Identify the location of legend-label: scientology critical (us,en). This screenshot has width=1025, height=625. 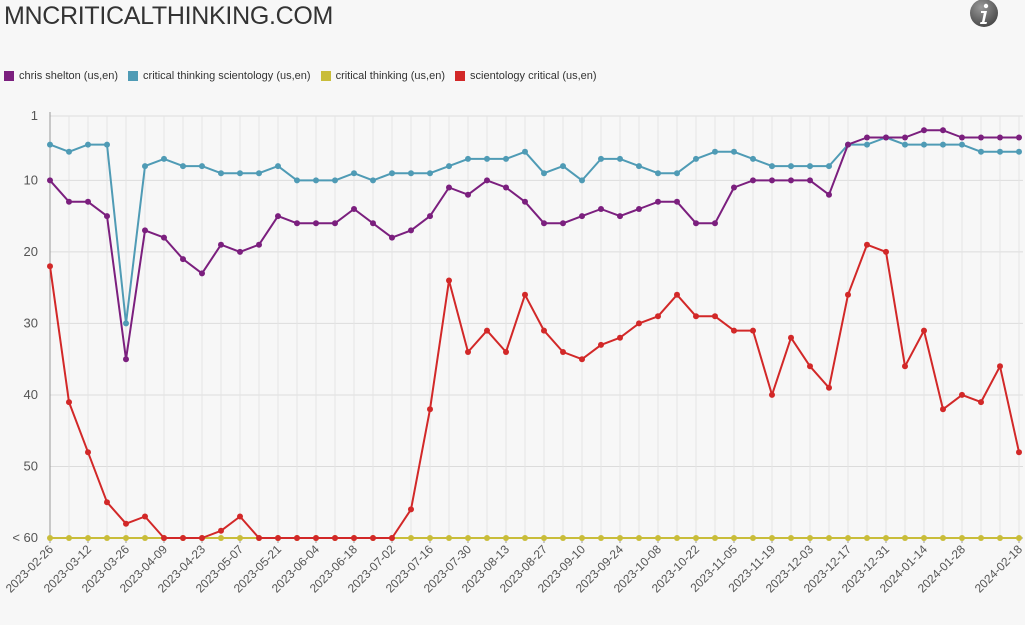
(533, 76).